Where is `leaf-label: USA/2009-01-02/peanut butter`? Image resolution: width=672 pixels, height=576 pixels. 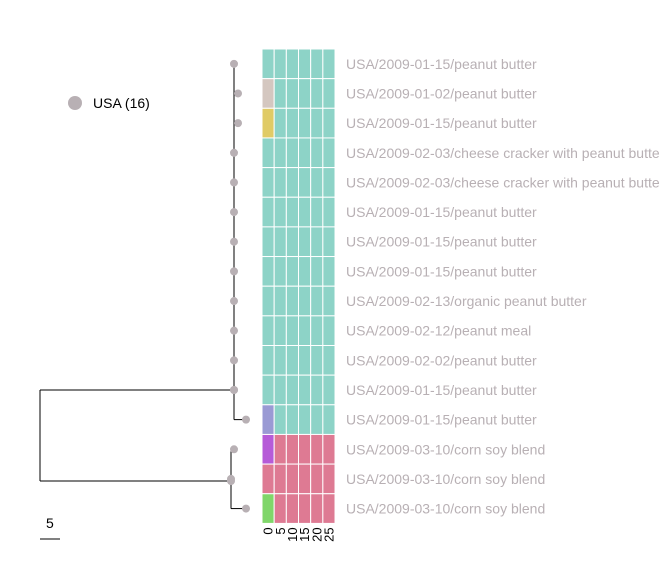 leaf-label: USA/2009-01-02/peanut butter is located at coordinates (441, 93).